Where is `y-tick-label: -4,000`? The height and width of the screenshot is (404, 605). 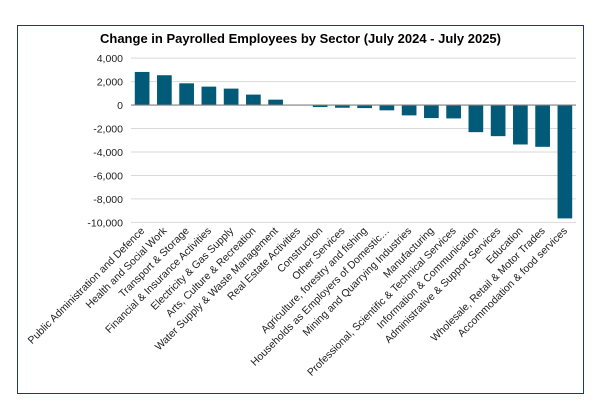
y-tick-label: -4,000 is located at coordinates (108, 153).